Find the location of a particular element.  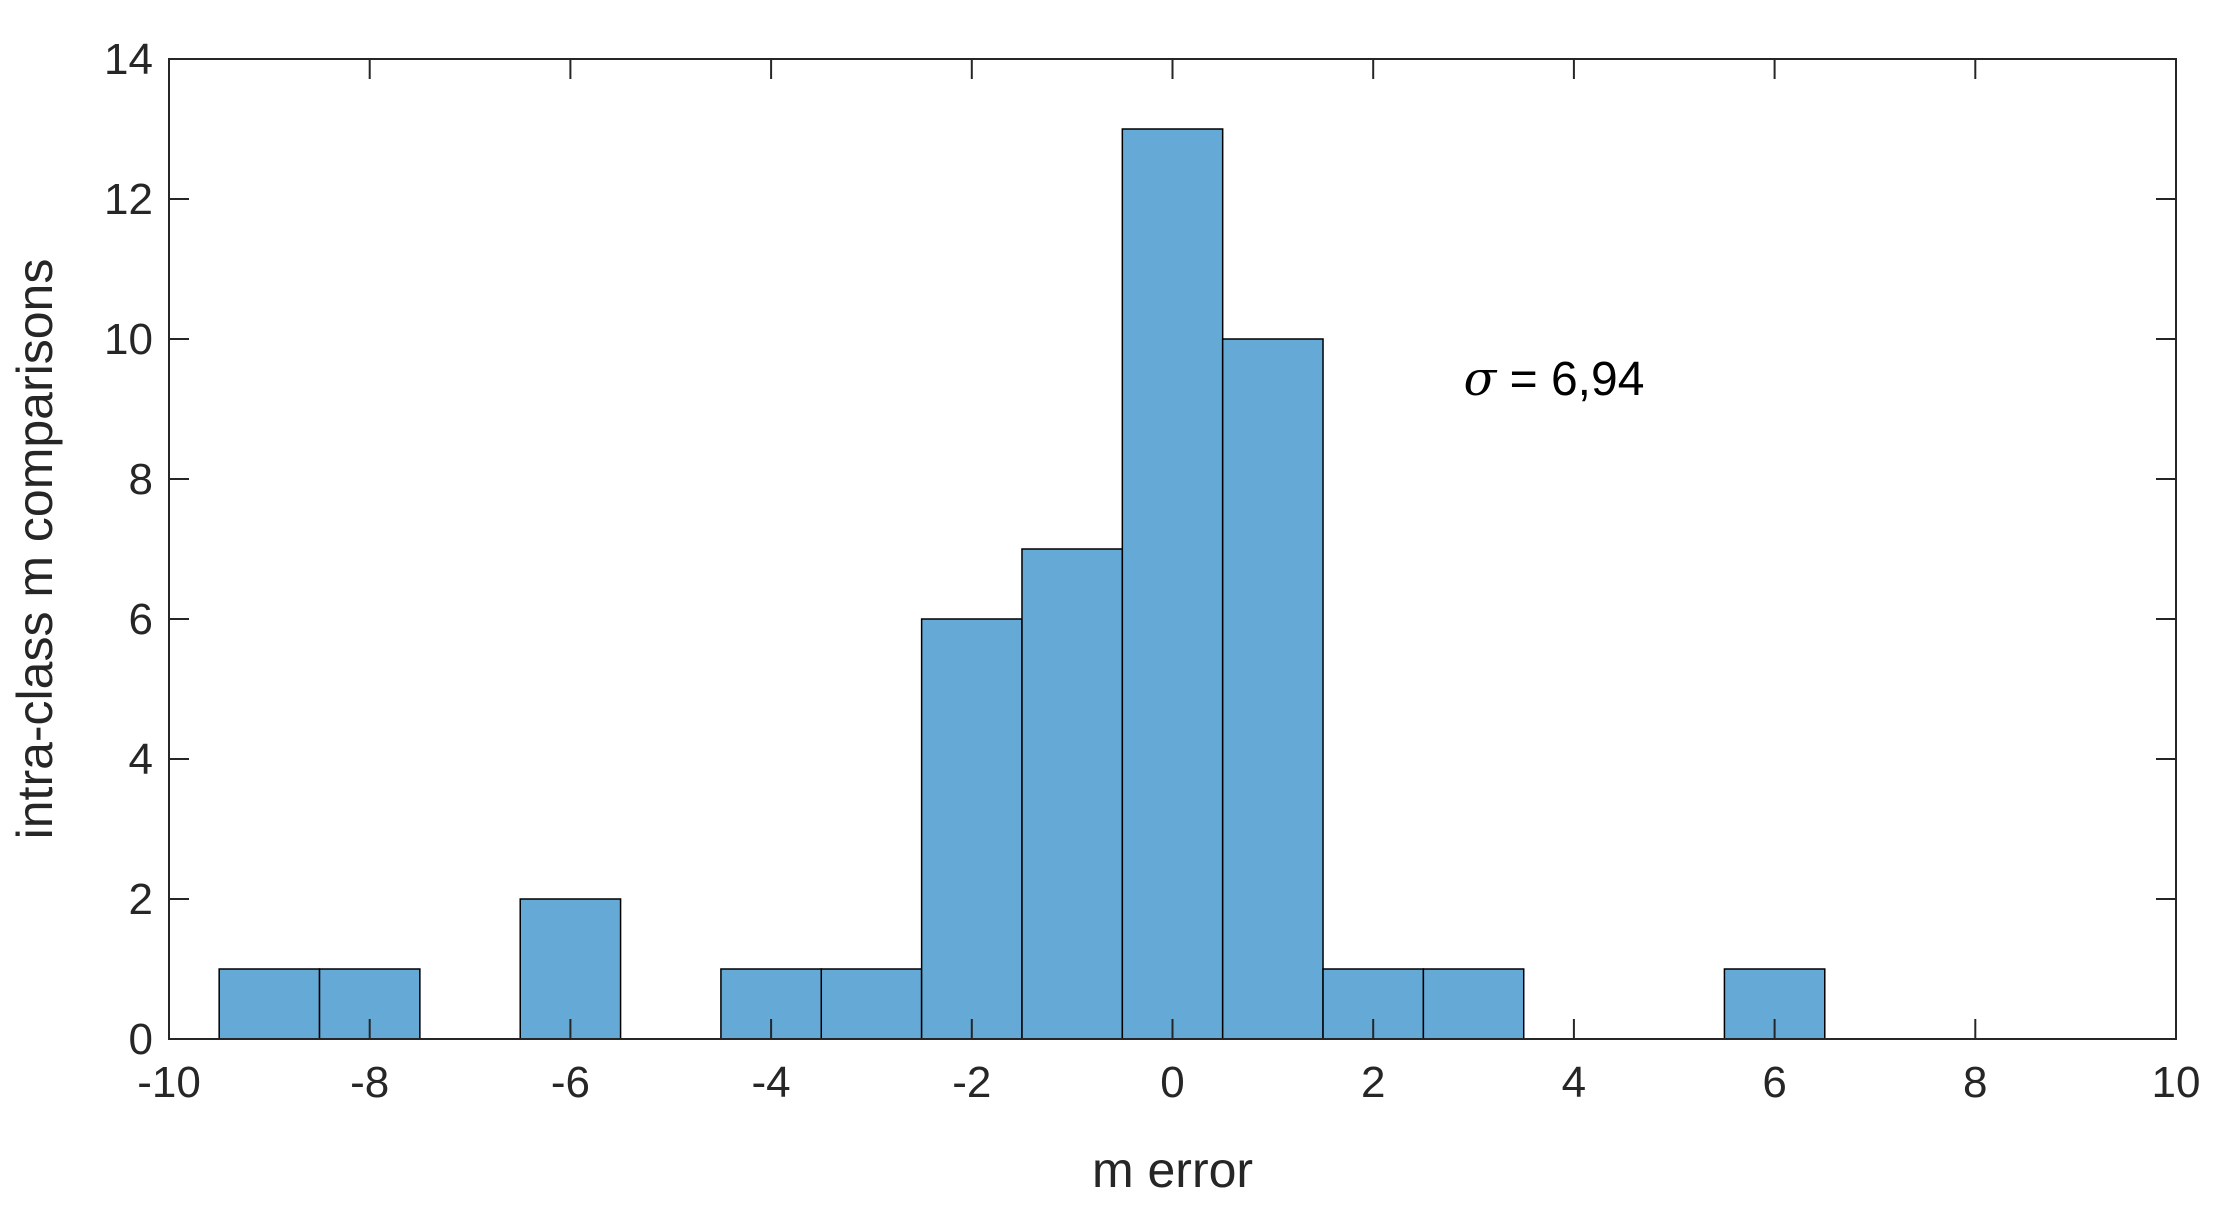

y-tick-label: 0 is located at coordinates (141, 1039).